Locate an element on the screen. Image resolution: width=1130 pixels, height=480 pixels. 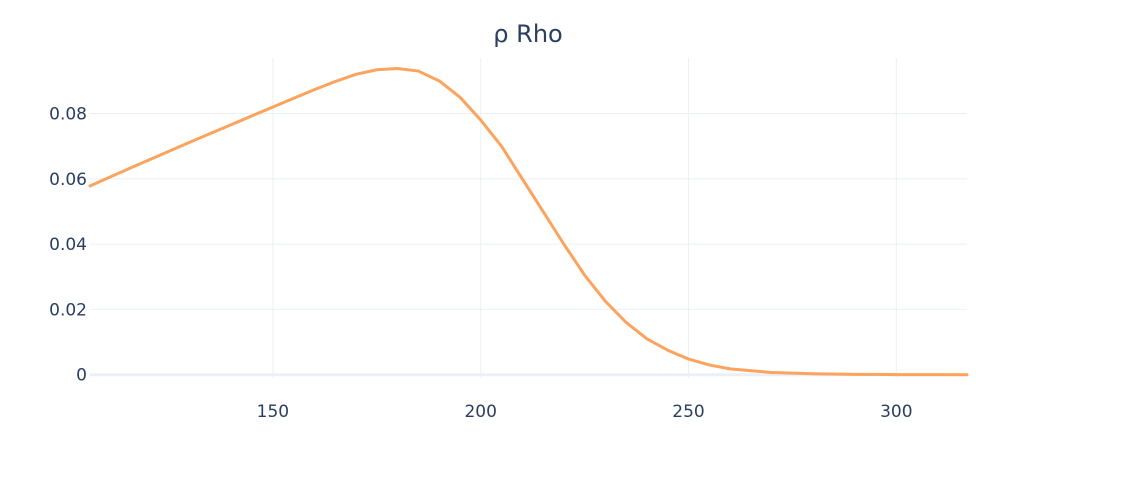
y-tick-label: 0.08 is located at coordinates (68, 115).